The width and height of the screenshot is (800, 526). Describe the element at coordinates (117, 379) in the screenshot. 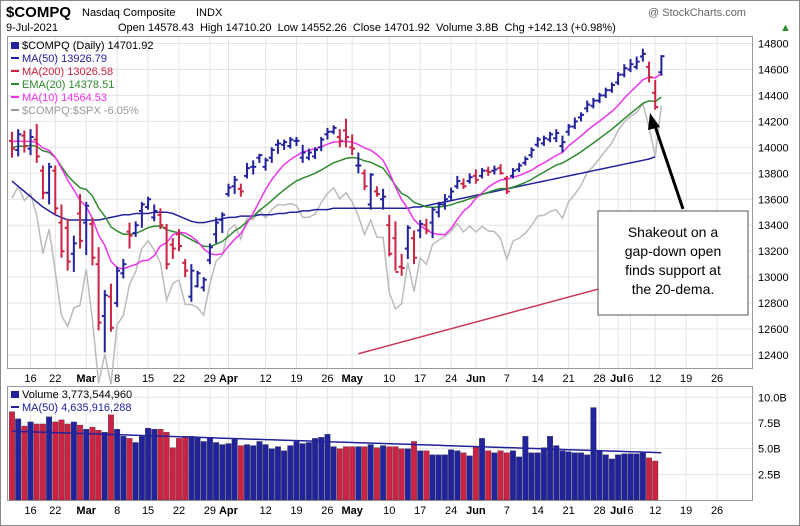

I see `x-tick-label: 8` at that location.